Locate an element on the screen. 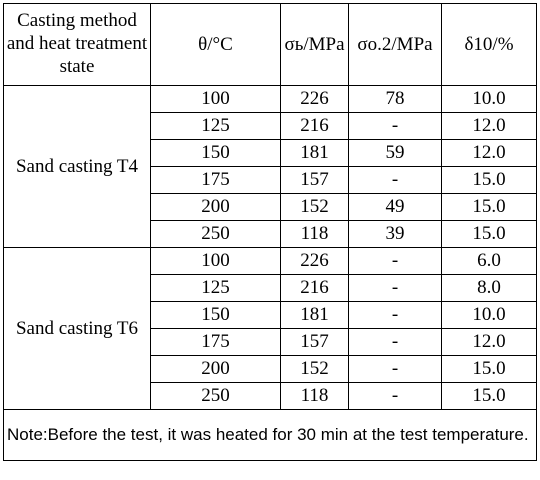  header-elongation: δ10/% is located at coordinates (489, 44).